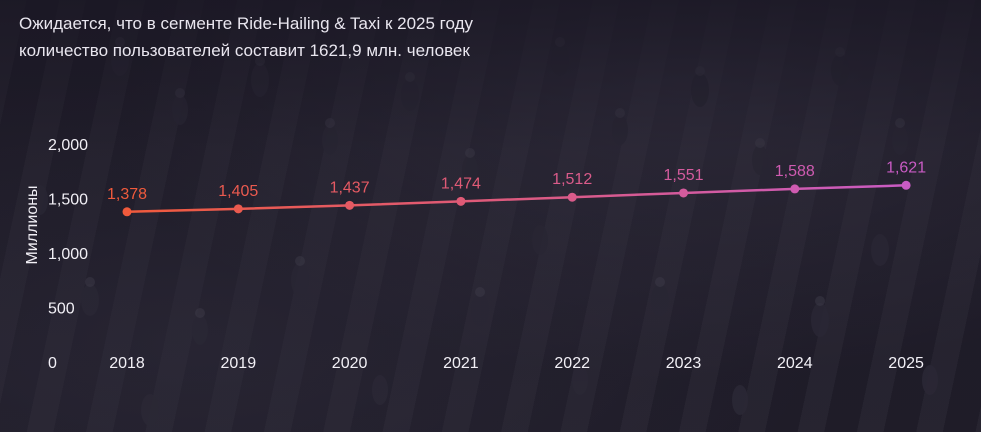 The width and height of the screenshot is (981, 432). Describe the element at coordinates (795, 171) in the screenshot. I see `data-label: 1,588` at that location.